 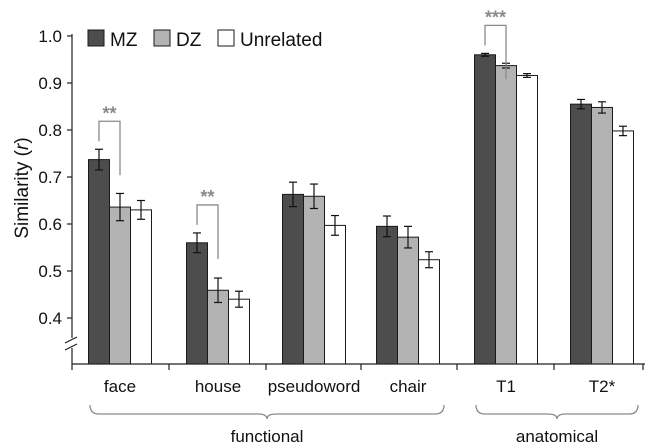 What do you see at coordinates (506, 386) in the screenshot?
I see `x-tick-label: T1` at bounding box center [506, 386].